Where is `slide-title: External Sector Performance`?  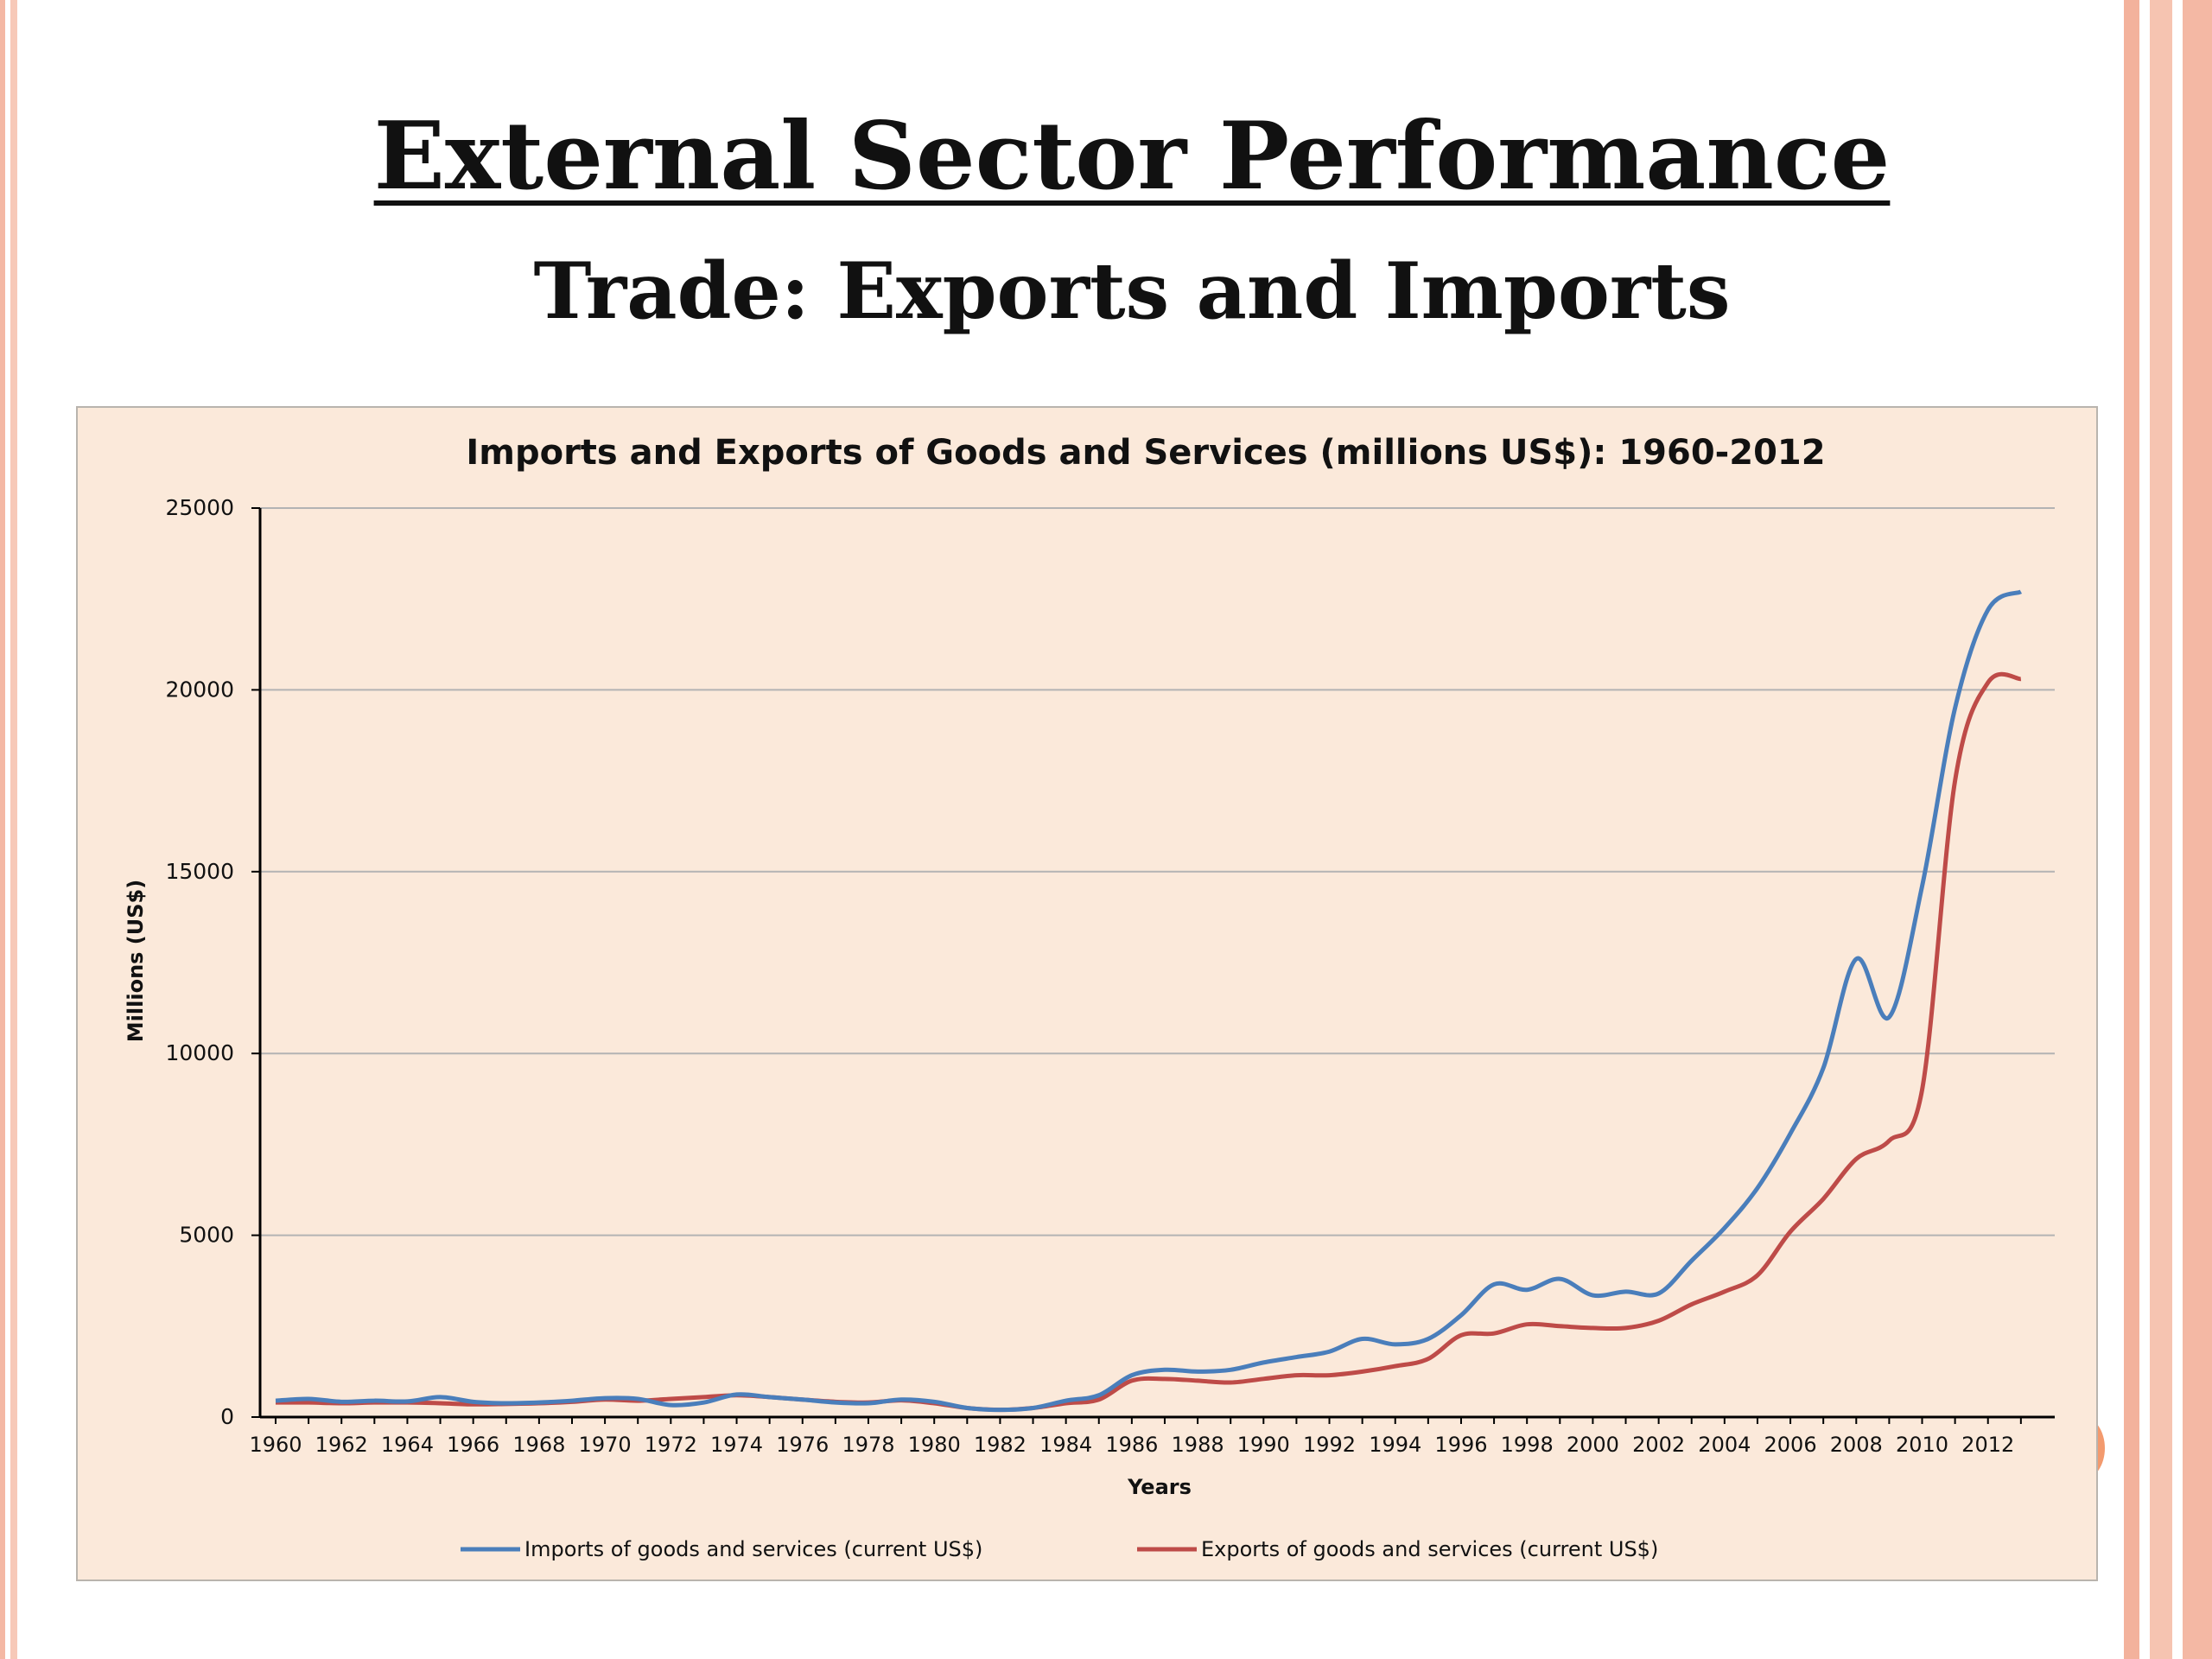 slide-title: External Sector Performance is located at coordinates (1106, 156).